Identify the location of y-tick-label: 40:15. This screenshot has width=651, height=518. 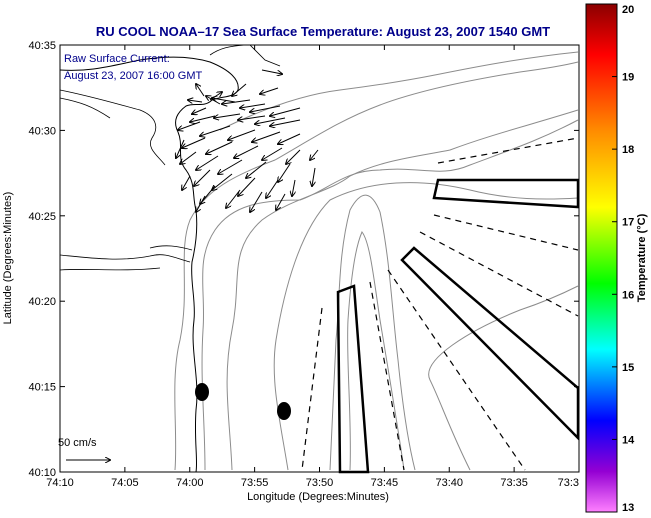
(42, 388).